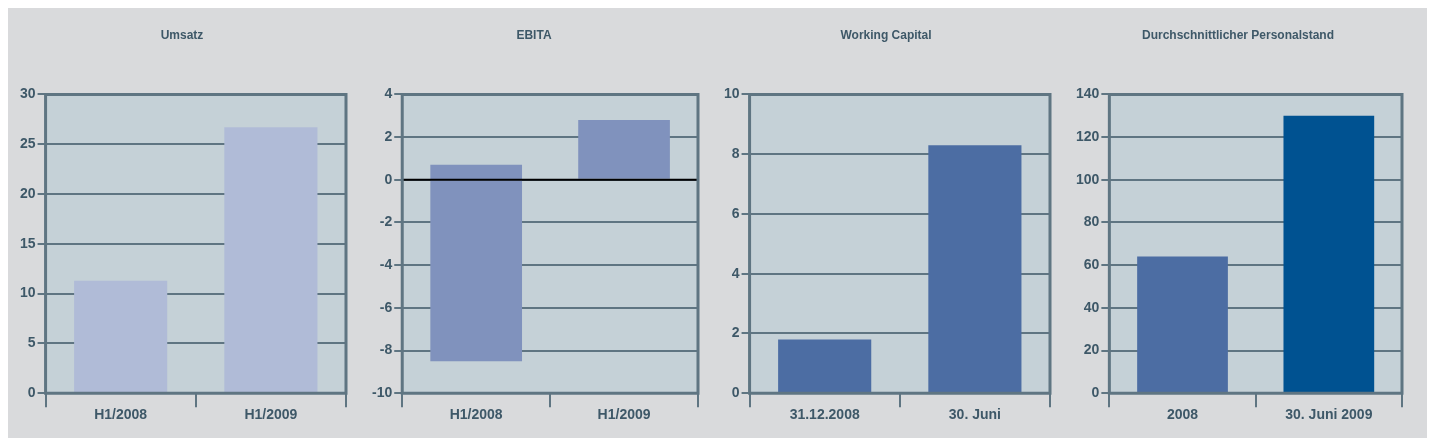  What do you see at coordinates (1238, 34) in the screenshot?
I see `chart-title: Durchschnittlicher Personalstand` at bounding box center [1238, 34].